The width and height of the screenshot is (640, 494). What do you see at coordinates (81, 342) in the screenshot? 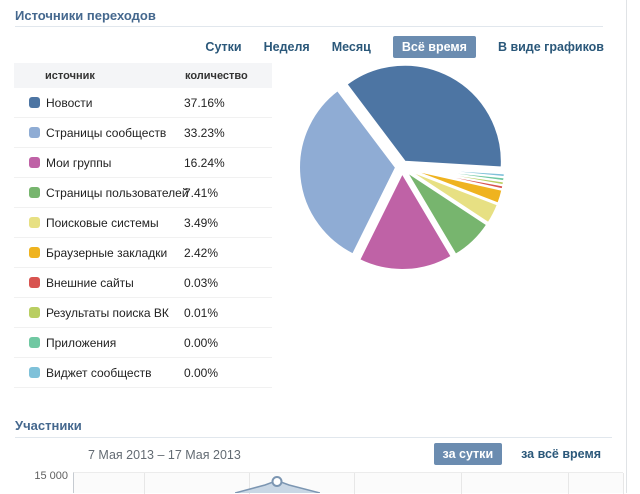
I see `legend-label: Приложения` at bounding box center [81, 342].